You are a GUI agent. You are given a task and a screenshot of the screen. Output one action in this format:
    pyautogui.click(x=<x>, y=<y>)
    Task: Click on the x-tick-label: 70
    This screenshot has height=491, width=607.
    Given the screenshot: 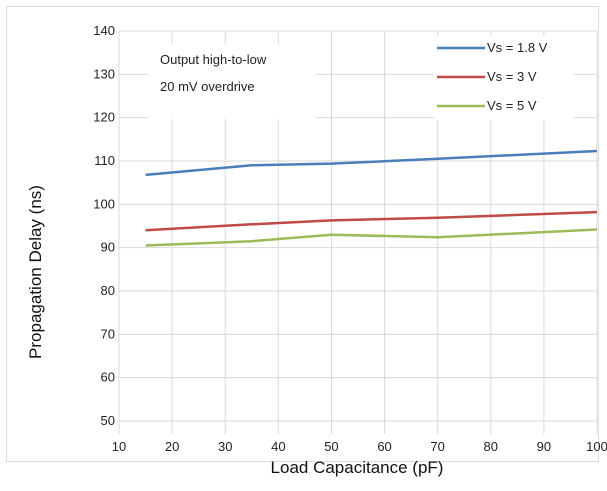 What is the action you would take?
    pyautogui.click(x=437, y=446)
    